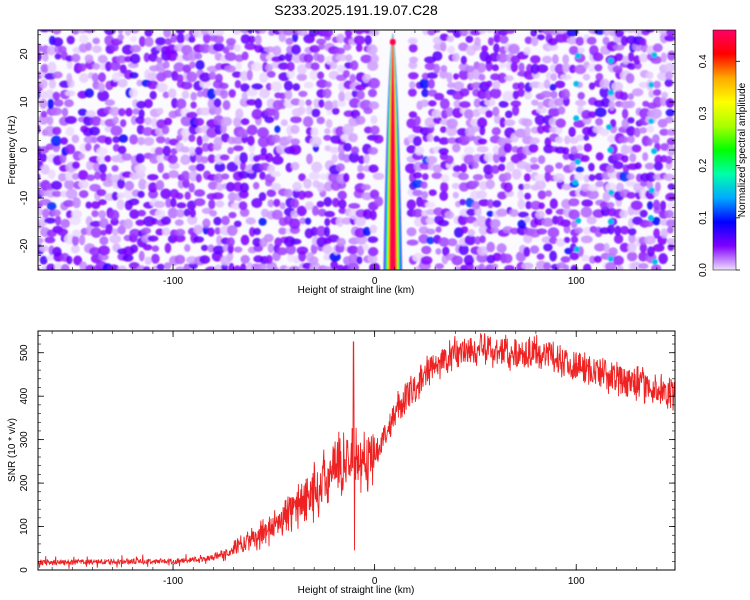 This screenshot has width=750, height=600. Describe the element at coordinates (24, 197) in the screenshot. I see `y-tick-label: -10` at that location.